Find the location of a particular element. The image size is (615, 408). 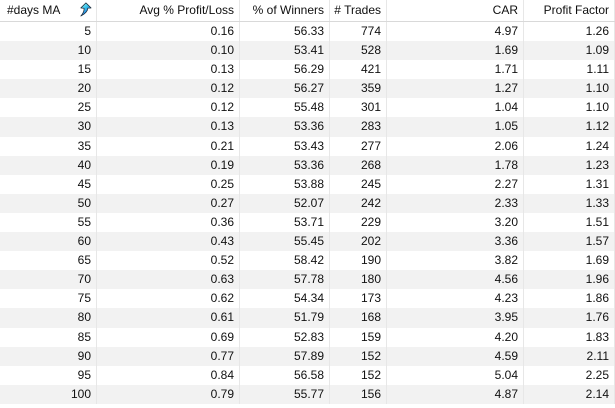

column-header-car: CAR is located at coordinates (455, 10).